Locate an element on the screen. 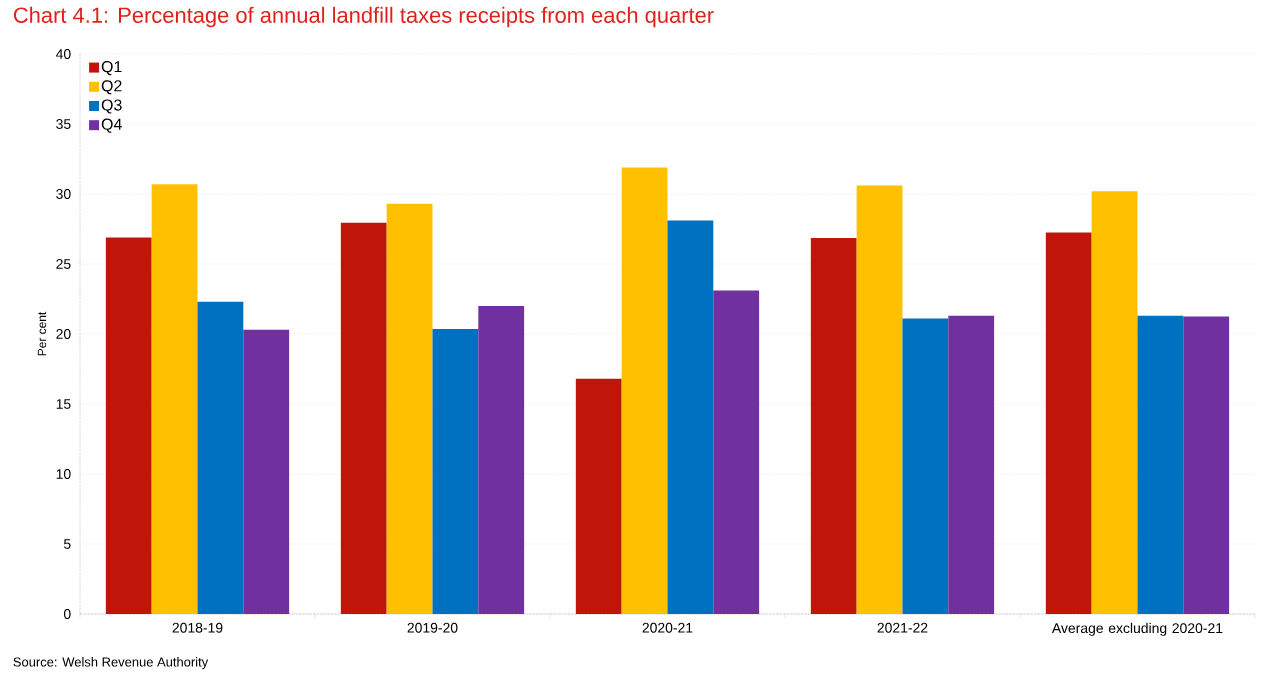  legend-label: Q2 is located at coordinates (111, 87).